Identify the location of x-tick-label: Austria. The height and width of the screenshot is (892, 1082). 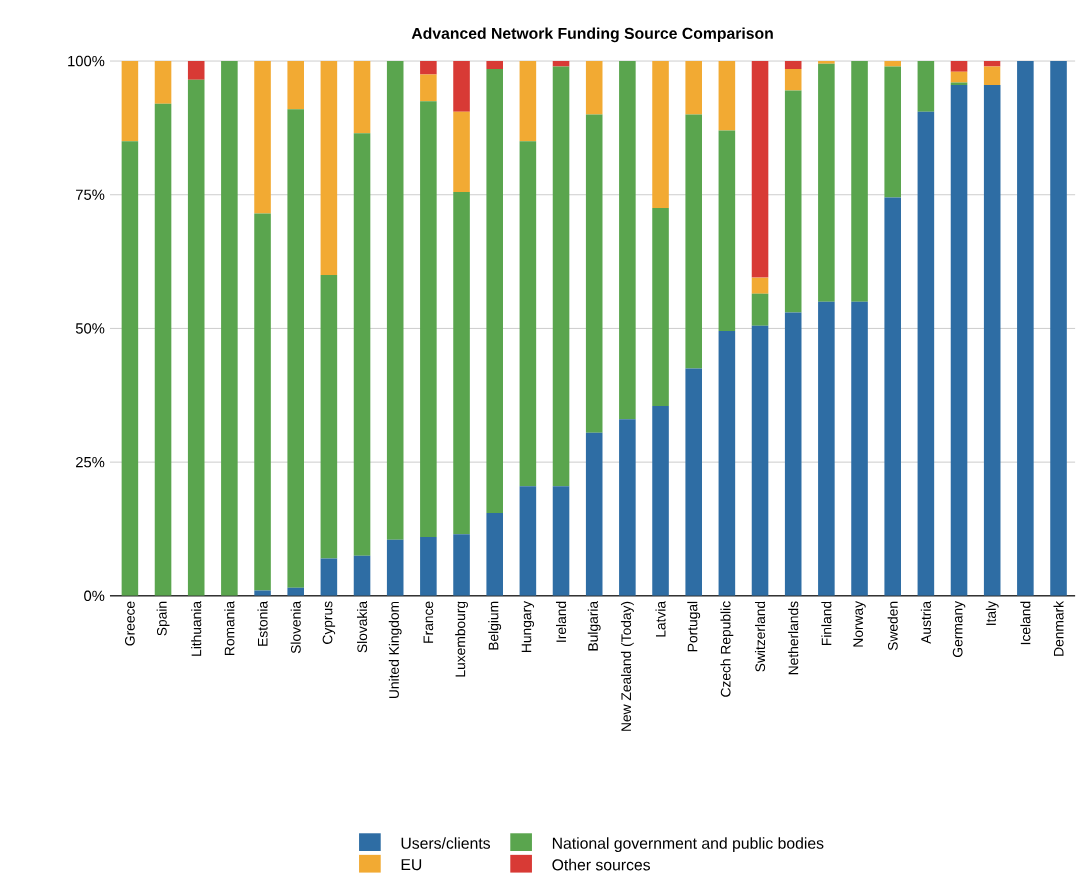
(925, 622).